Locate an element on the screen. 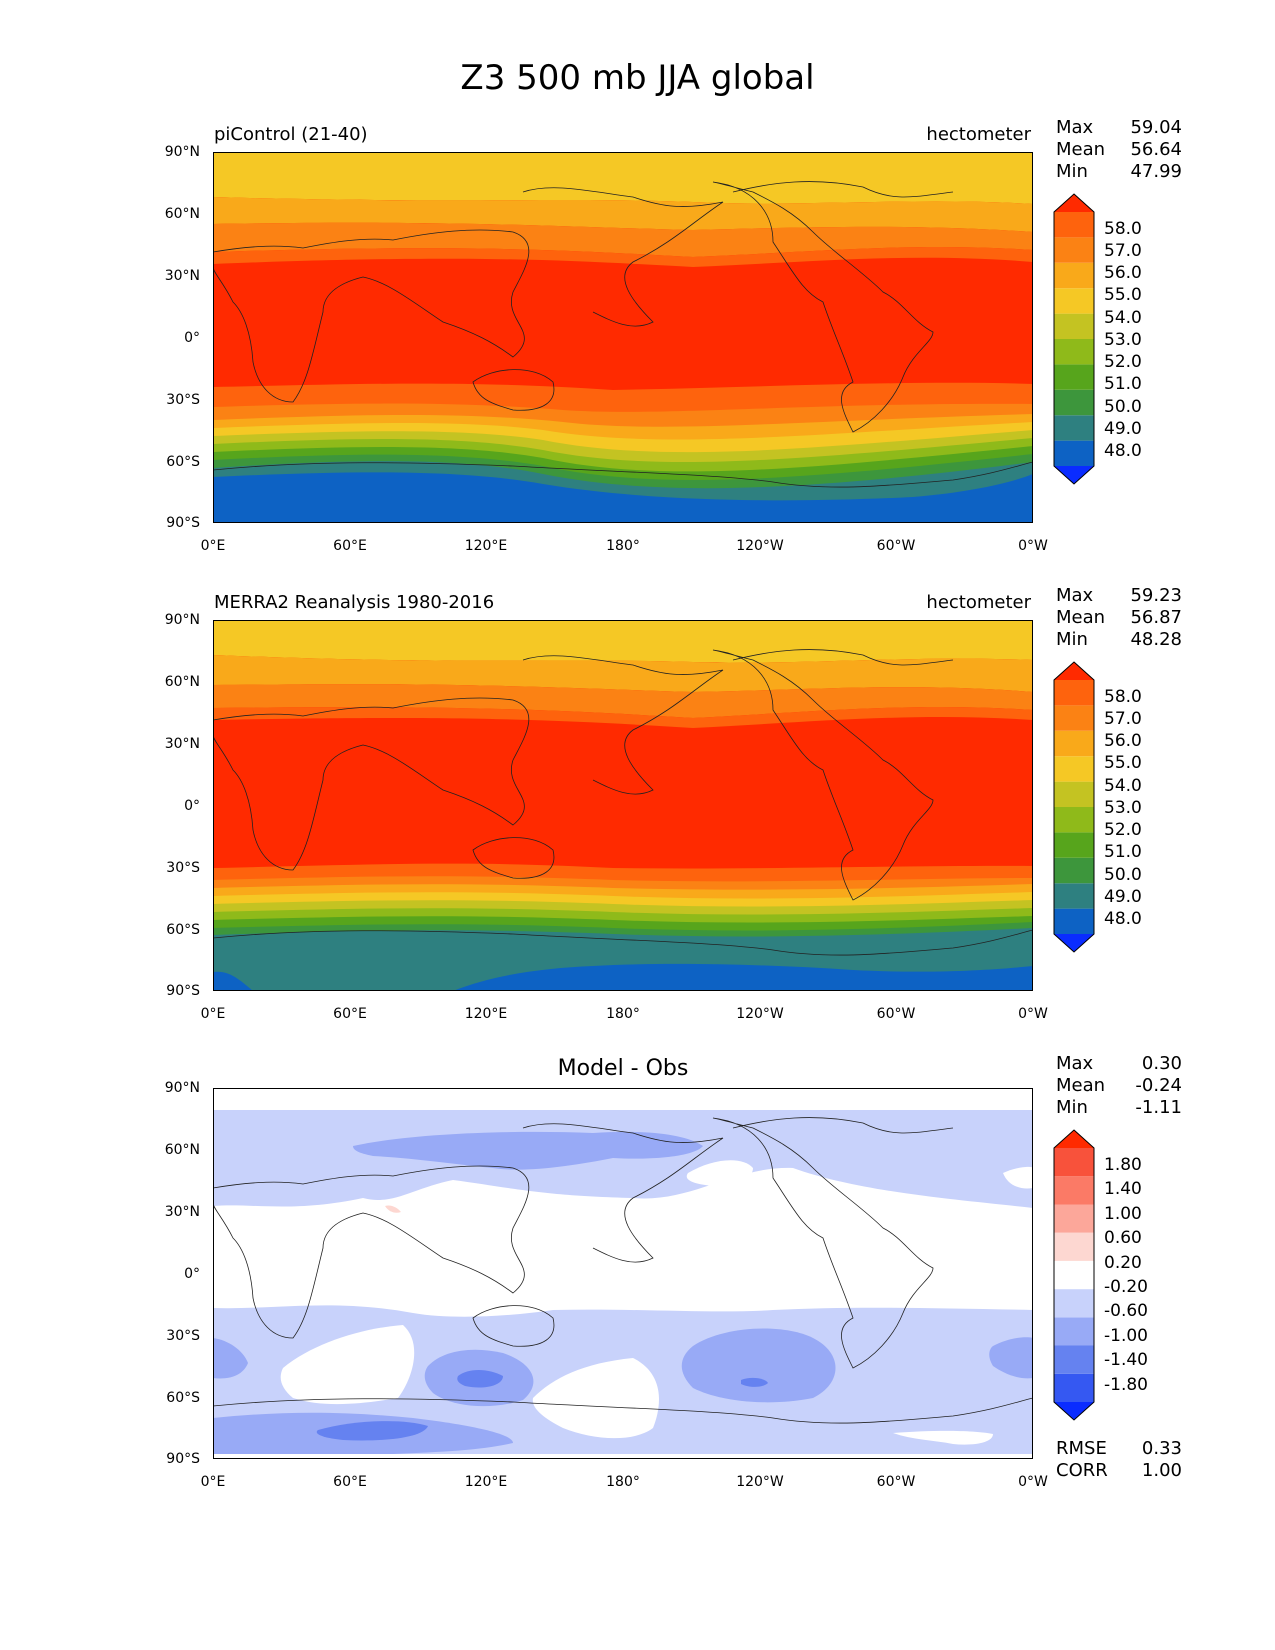 The image size is (1275, 1650). stat-min-value: 48.28 is located at coordinates (1156, 639).